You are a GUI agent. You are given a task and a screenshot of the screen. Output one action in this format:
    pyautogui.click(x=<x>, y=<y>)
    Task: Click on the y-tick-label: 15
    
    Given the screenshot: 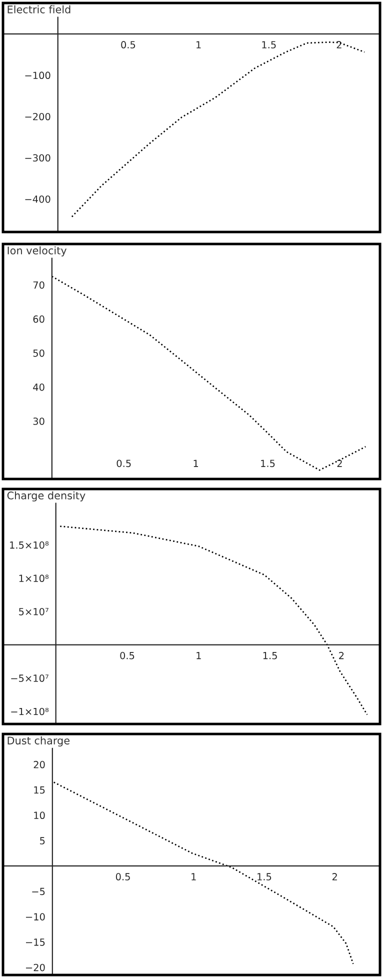 What is the action you would take?
    pyautogui.click(x=39, y=790)
    